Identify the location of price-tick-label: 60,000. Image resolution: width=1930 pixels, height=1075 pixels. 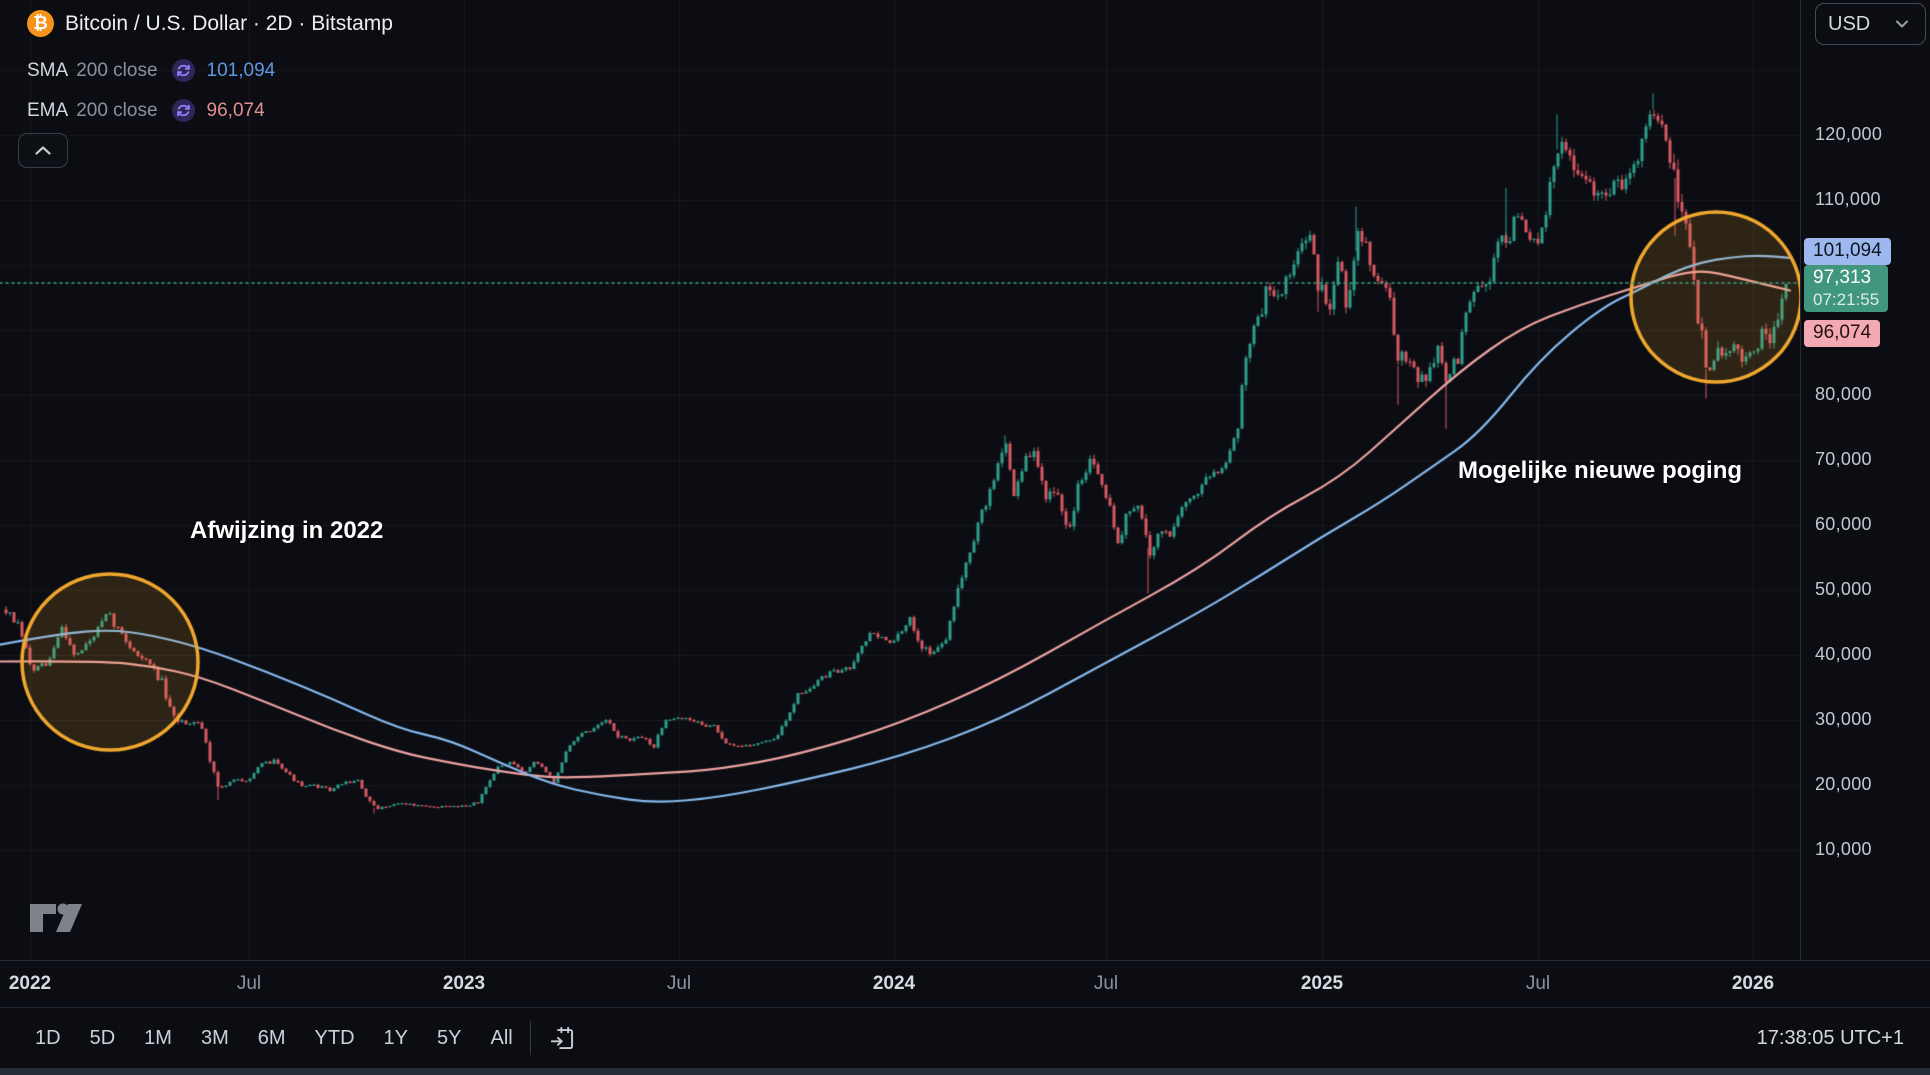
(1843, 524).